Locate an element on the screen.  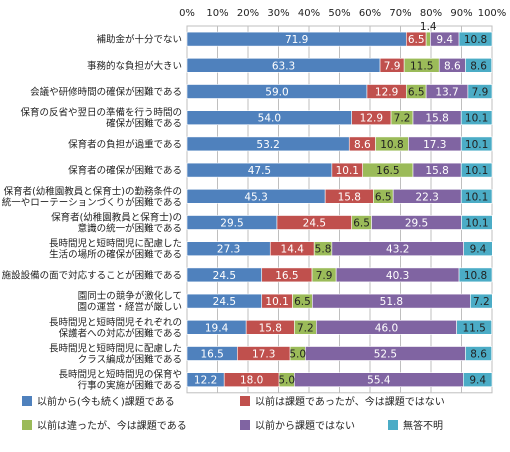
x-tick-label: 20% is located at coordinates (248, 13).